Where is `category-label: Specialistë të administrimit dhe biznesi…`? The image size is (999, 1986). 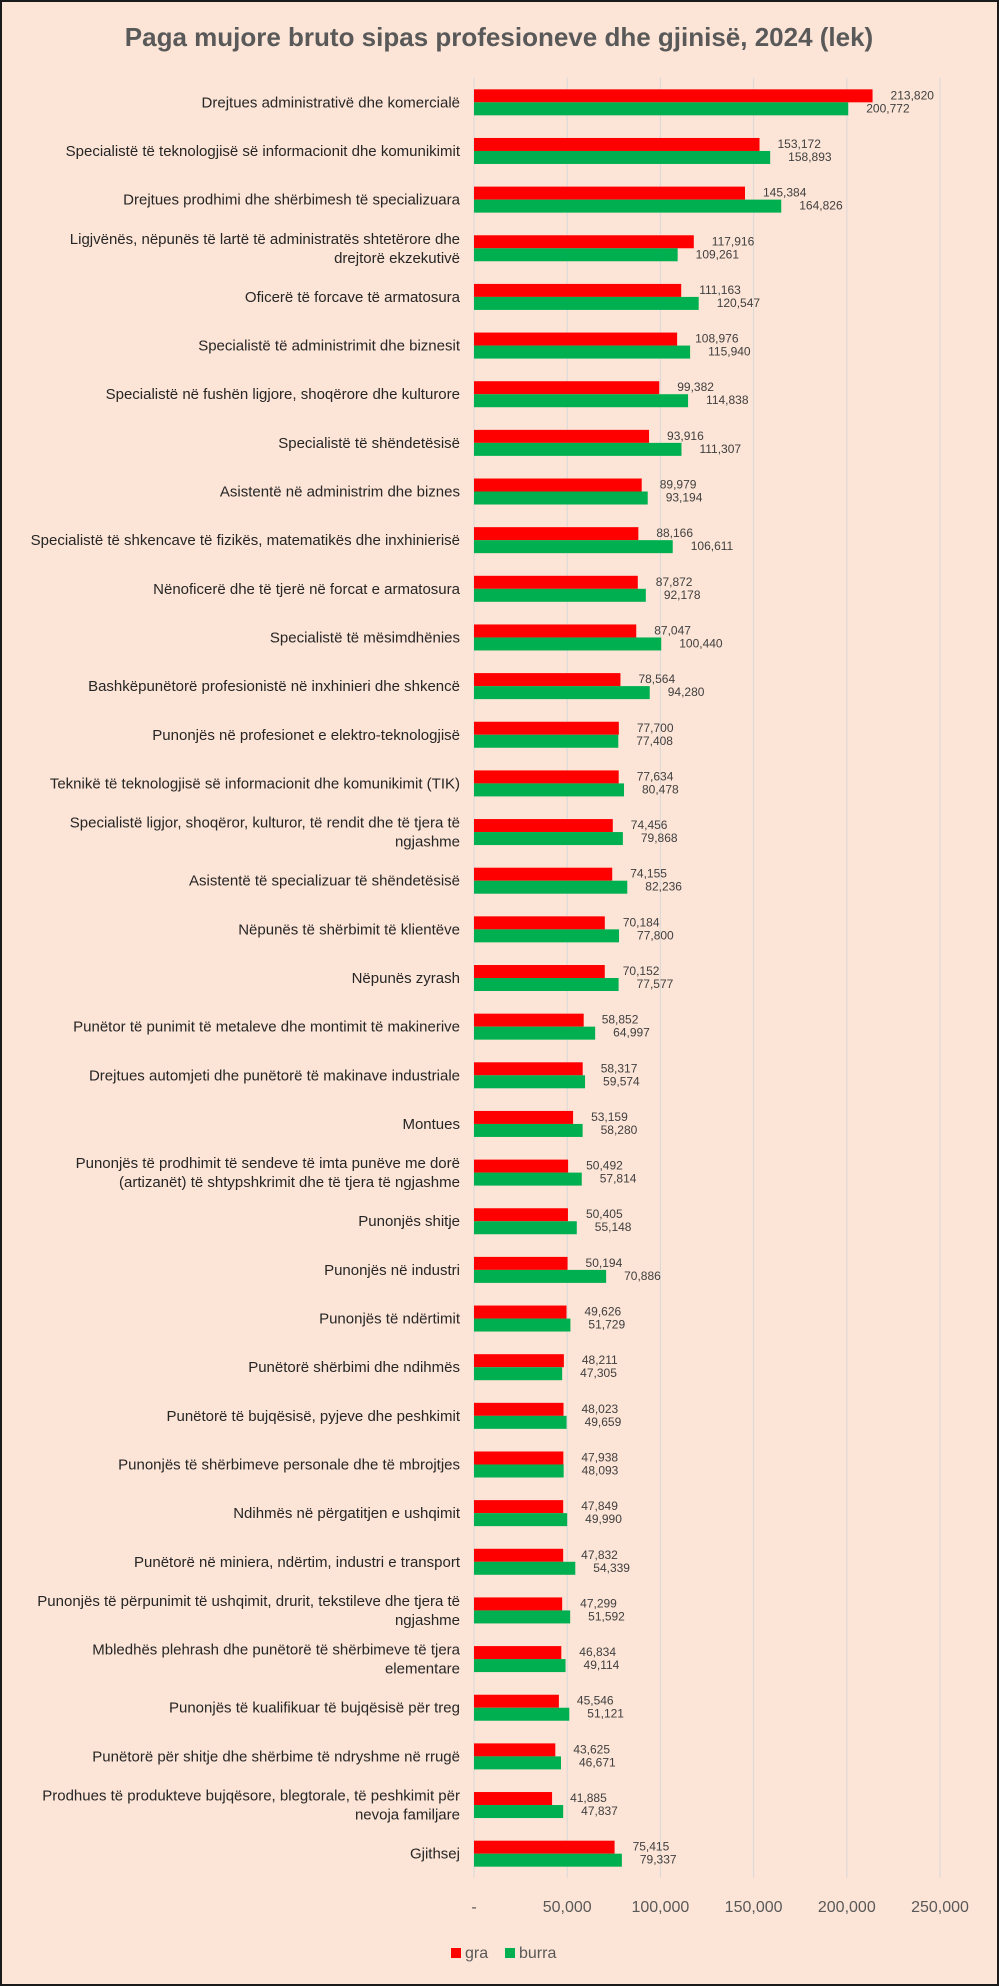 category-label: Specialistë të administrimit dhe biznesi… is located at coordinates (329, 346).